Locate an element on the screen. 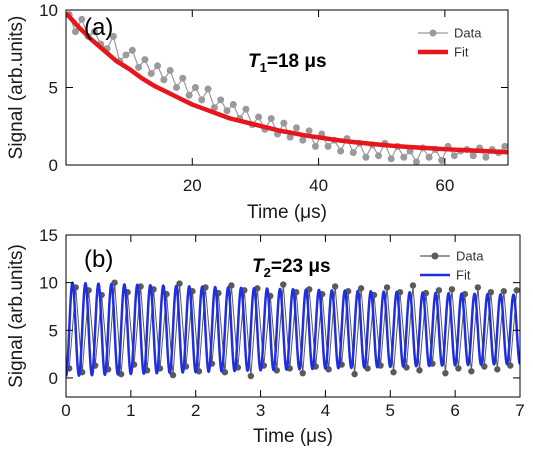 Image resolution: width=533 pixels, height=458 pixels. annotation-value: =18 μs is located at coordinates (297, 61).